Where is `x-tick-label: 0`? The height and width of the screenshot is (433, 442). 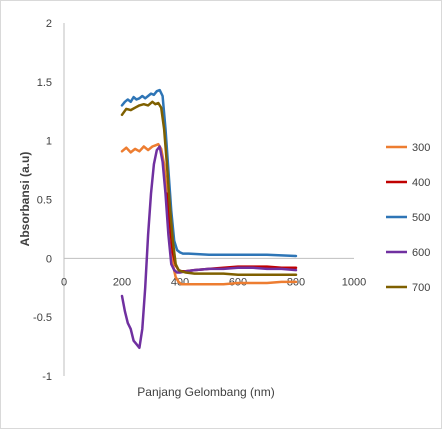 x-tick-label: 0 is located at coordinates (64, 282).